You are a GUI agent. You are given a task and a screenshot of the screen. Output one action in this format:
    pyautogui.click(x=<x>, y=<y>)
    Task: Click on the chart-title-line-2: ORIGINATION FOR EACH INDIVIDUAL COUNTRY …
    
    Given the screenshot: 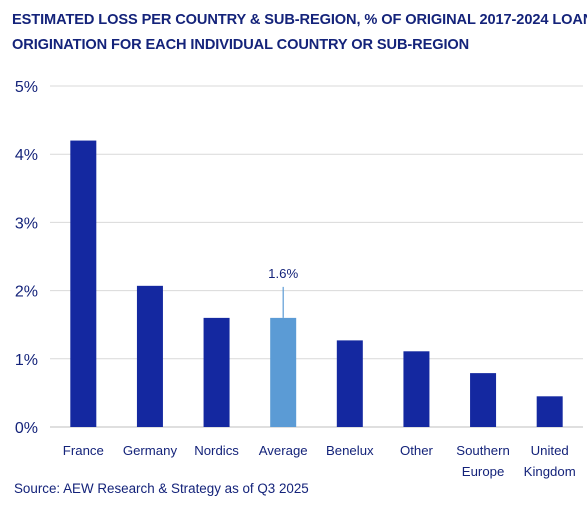 What is the action you would take?
    pyautogui.click(x=241, y=45)
    